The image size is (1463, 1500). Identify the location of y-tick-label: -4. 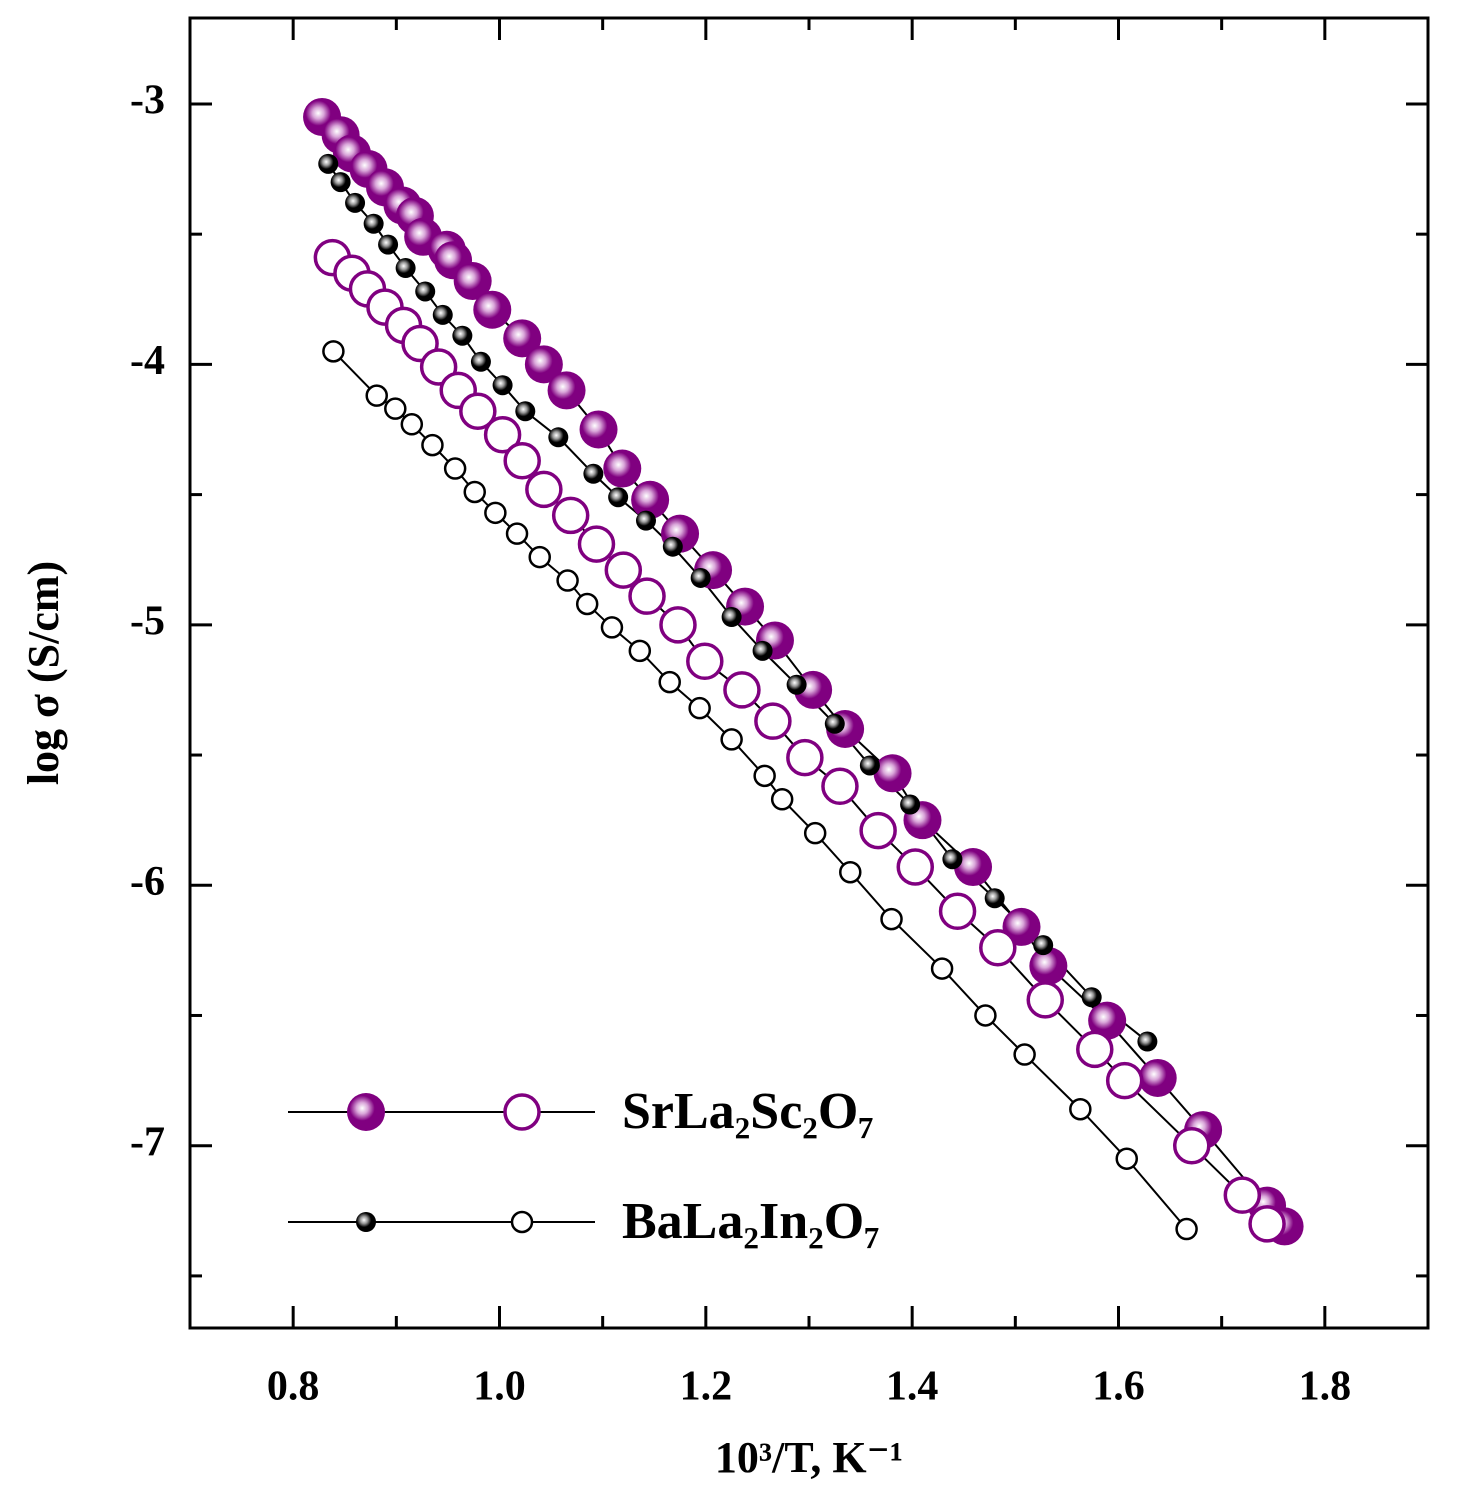
(147, 361).